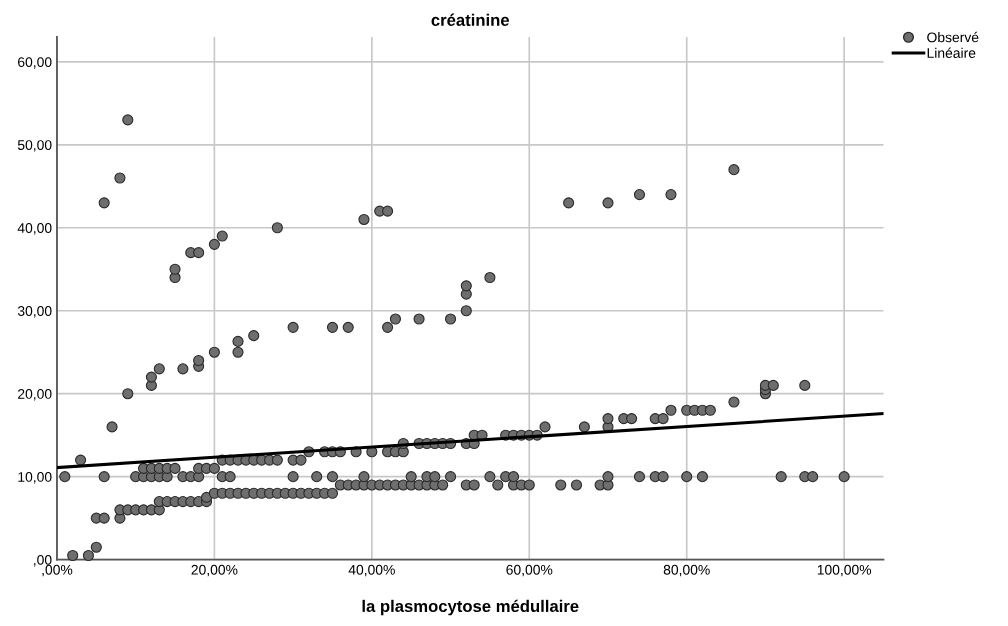 The image size is (1008, 626). Describe the element at coordinates (214, 570) in the screenshot. I see `x-tick-label: 20,00%` at that location.